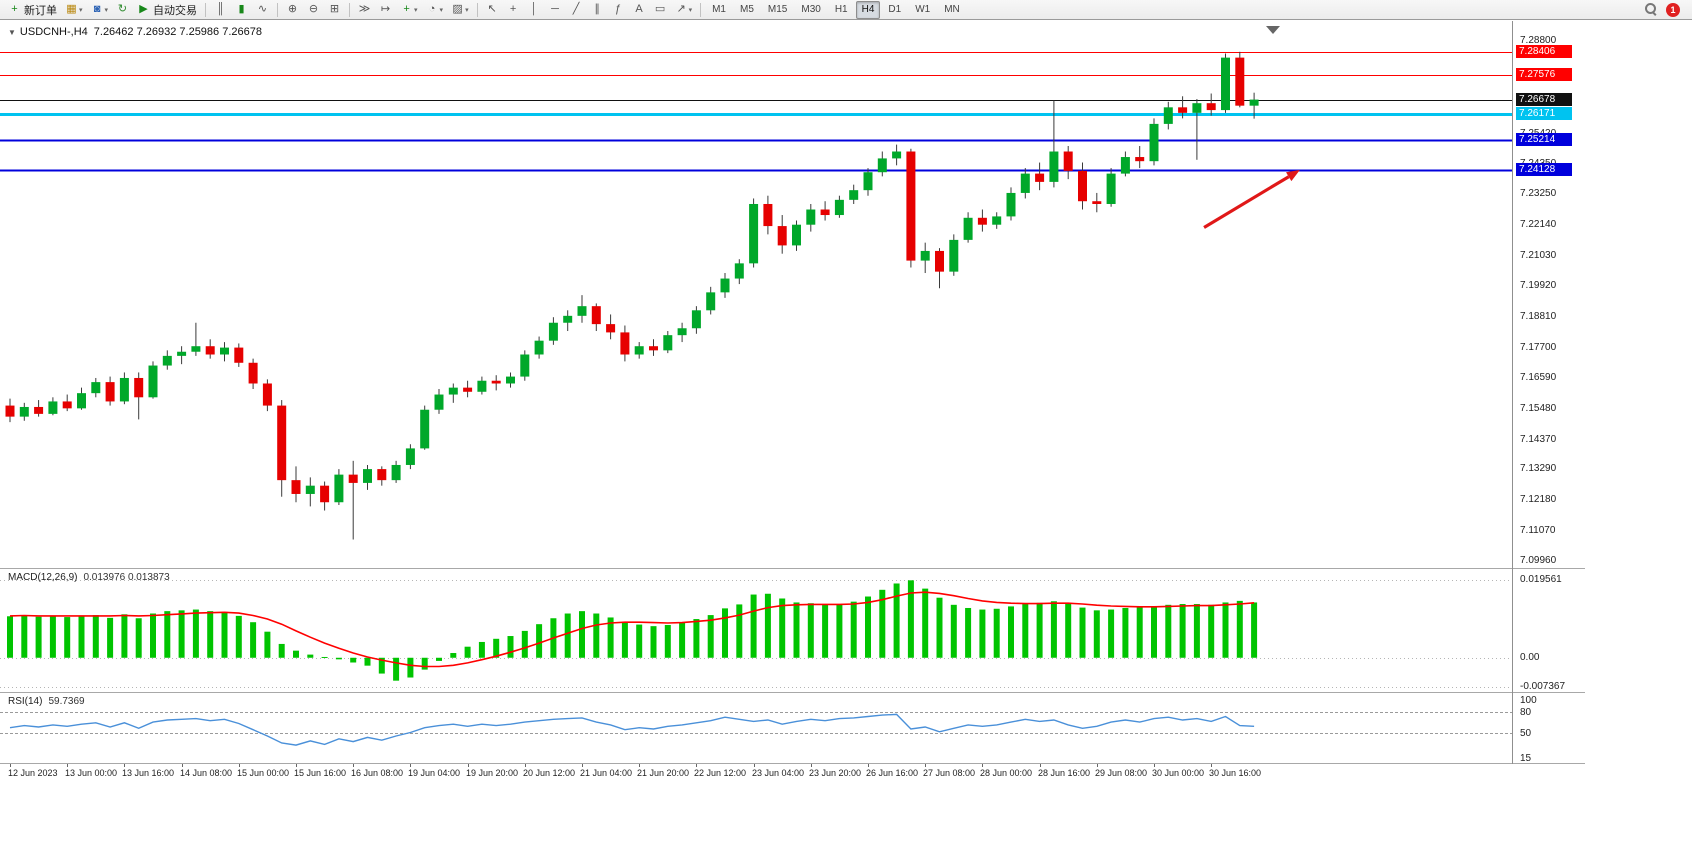  Describe the element at coordinates (747, 9) in the screenshot. I see `timeframe-m5-button: M5` at that location.